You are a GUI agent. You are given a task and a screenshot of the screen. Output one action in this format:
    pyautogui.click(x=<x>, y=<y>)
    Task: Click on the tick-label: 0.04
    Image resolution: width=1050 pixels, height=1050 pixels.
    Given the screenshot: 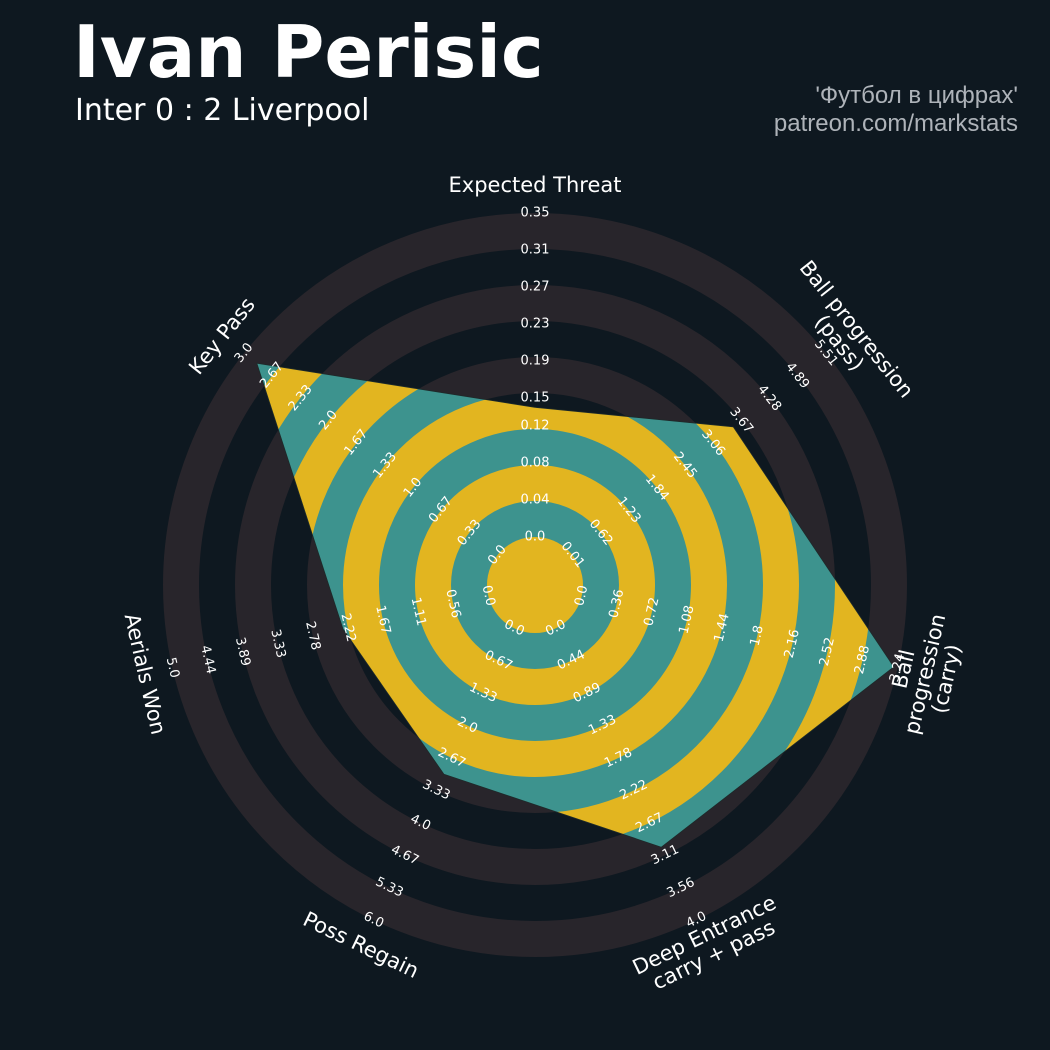 What is the action you would take?
    pyautogui.click(x=535, y=499)
    